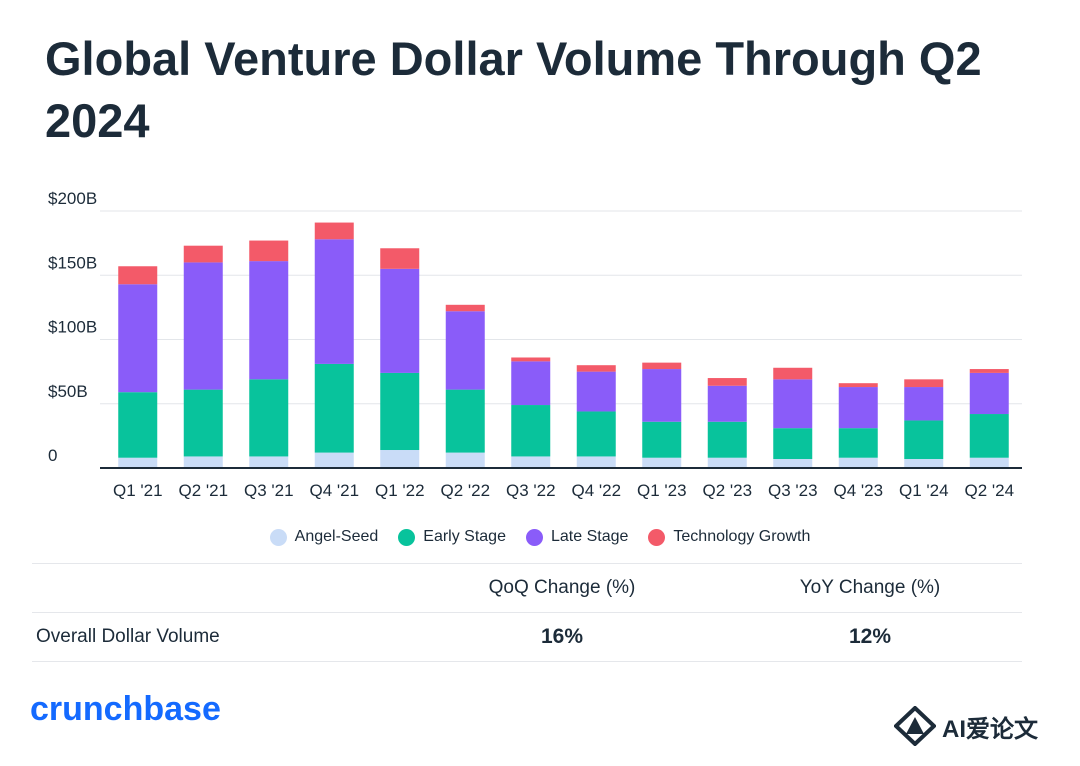 This screenshot has width=1080, height=766. Describe the element at coordinates (990, 729) in the screenshot. I see `watermark-text: AI爱论文` at that location.